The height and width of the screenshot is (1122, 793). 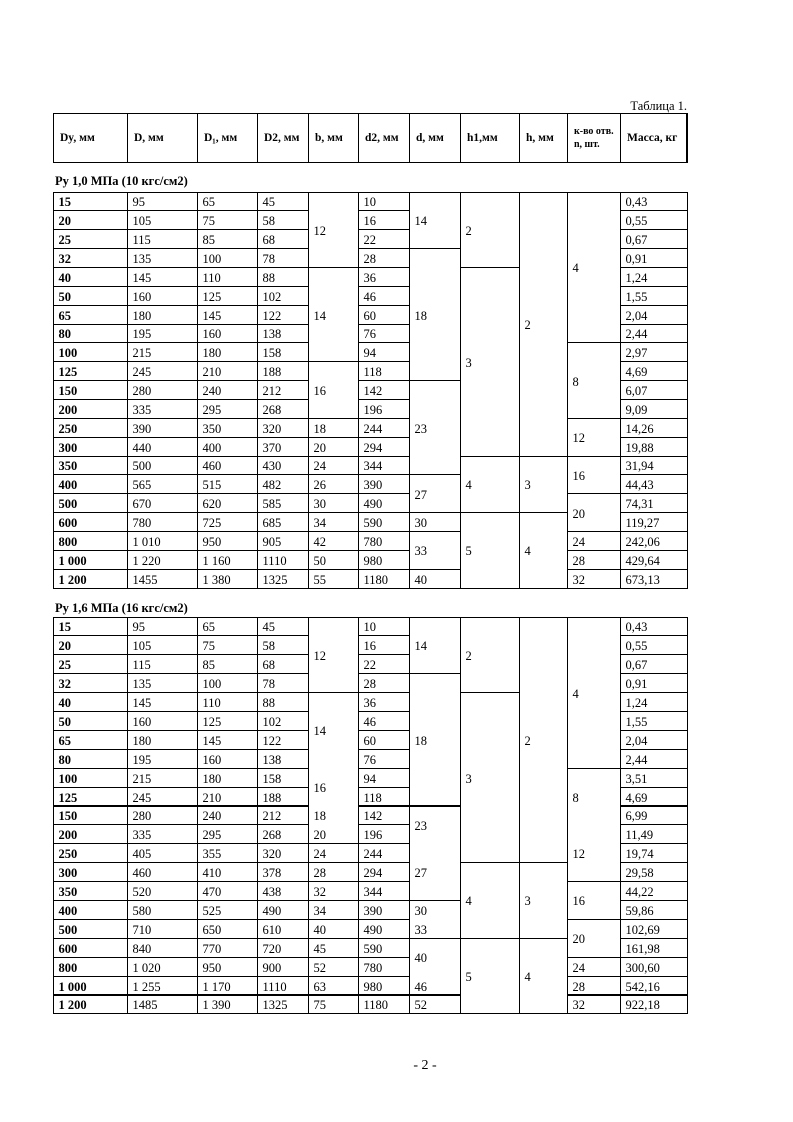 I want to click on cell-bolt-circle-diameter: 110, so click(x=227, y=702).